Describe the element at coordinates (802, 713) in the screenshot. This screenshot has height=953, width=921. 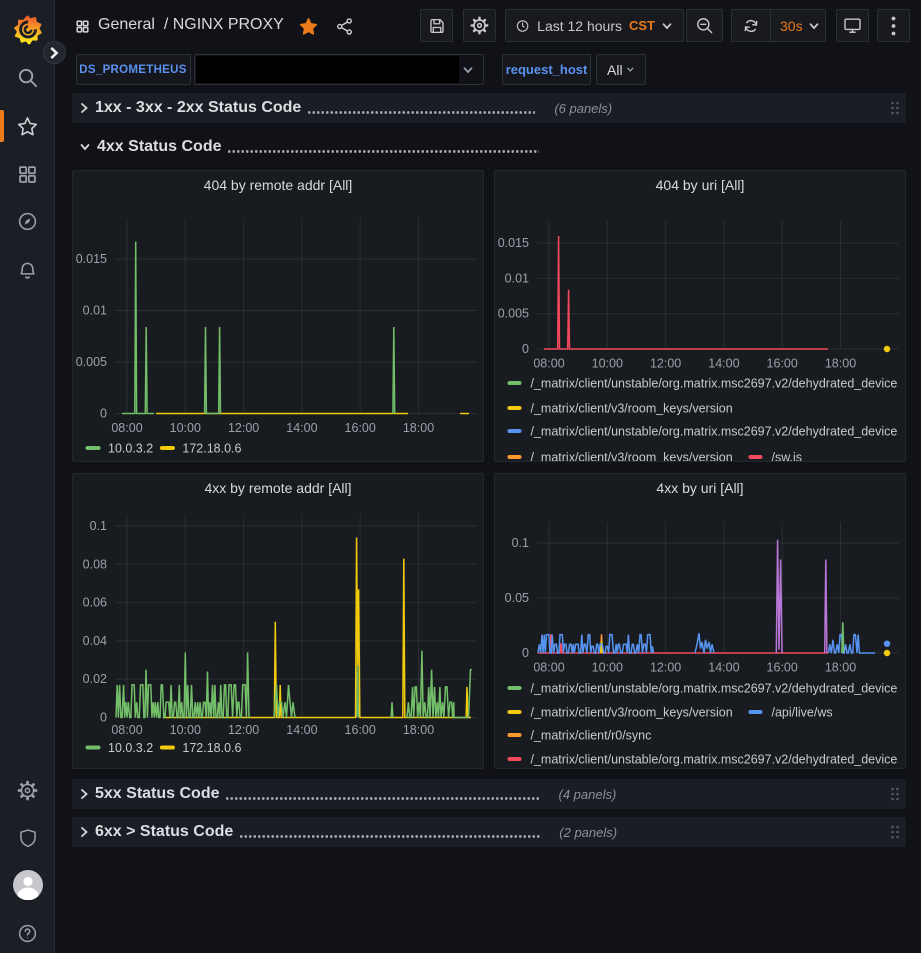
I see `svg-text: /api/live/ws` at that location.